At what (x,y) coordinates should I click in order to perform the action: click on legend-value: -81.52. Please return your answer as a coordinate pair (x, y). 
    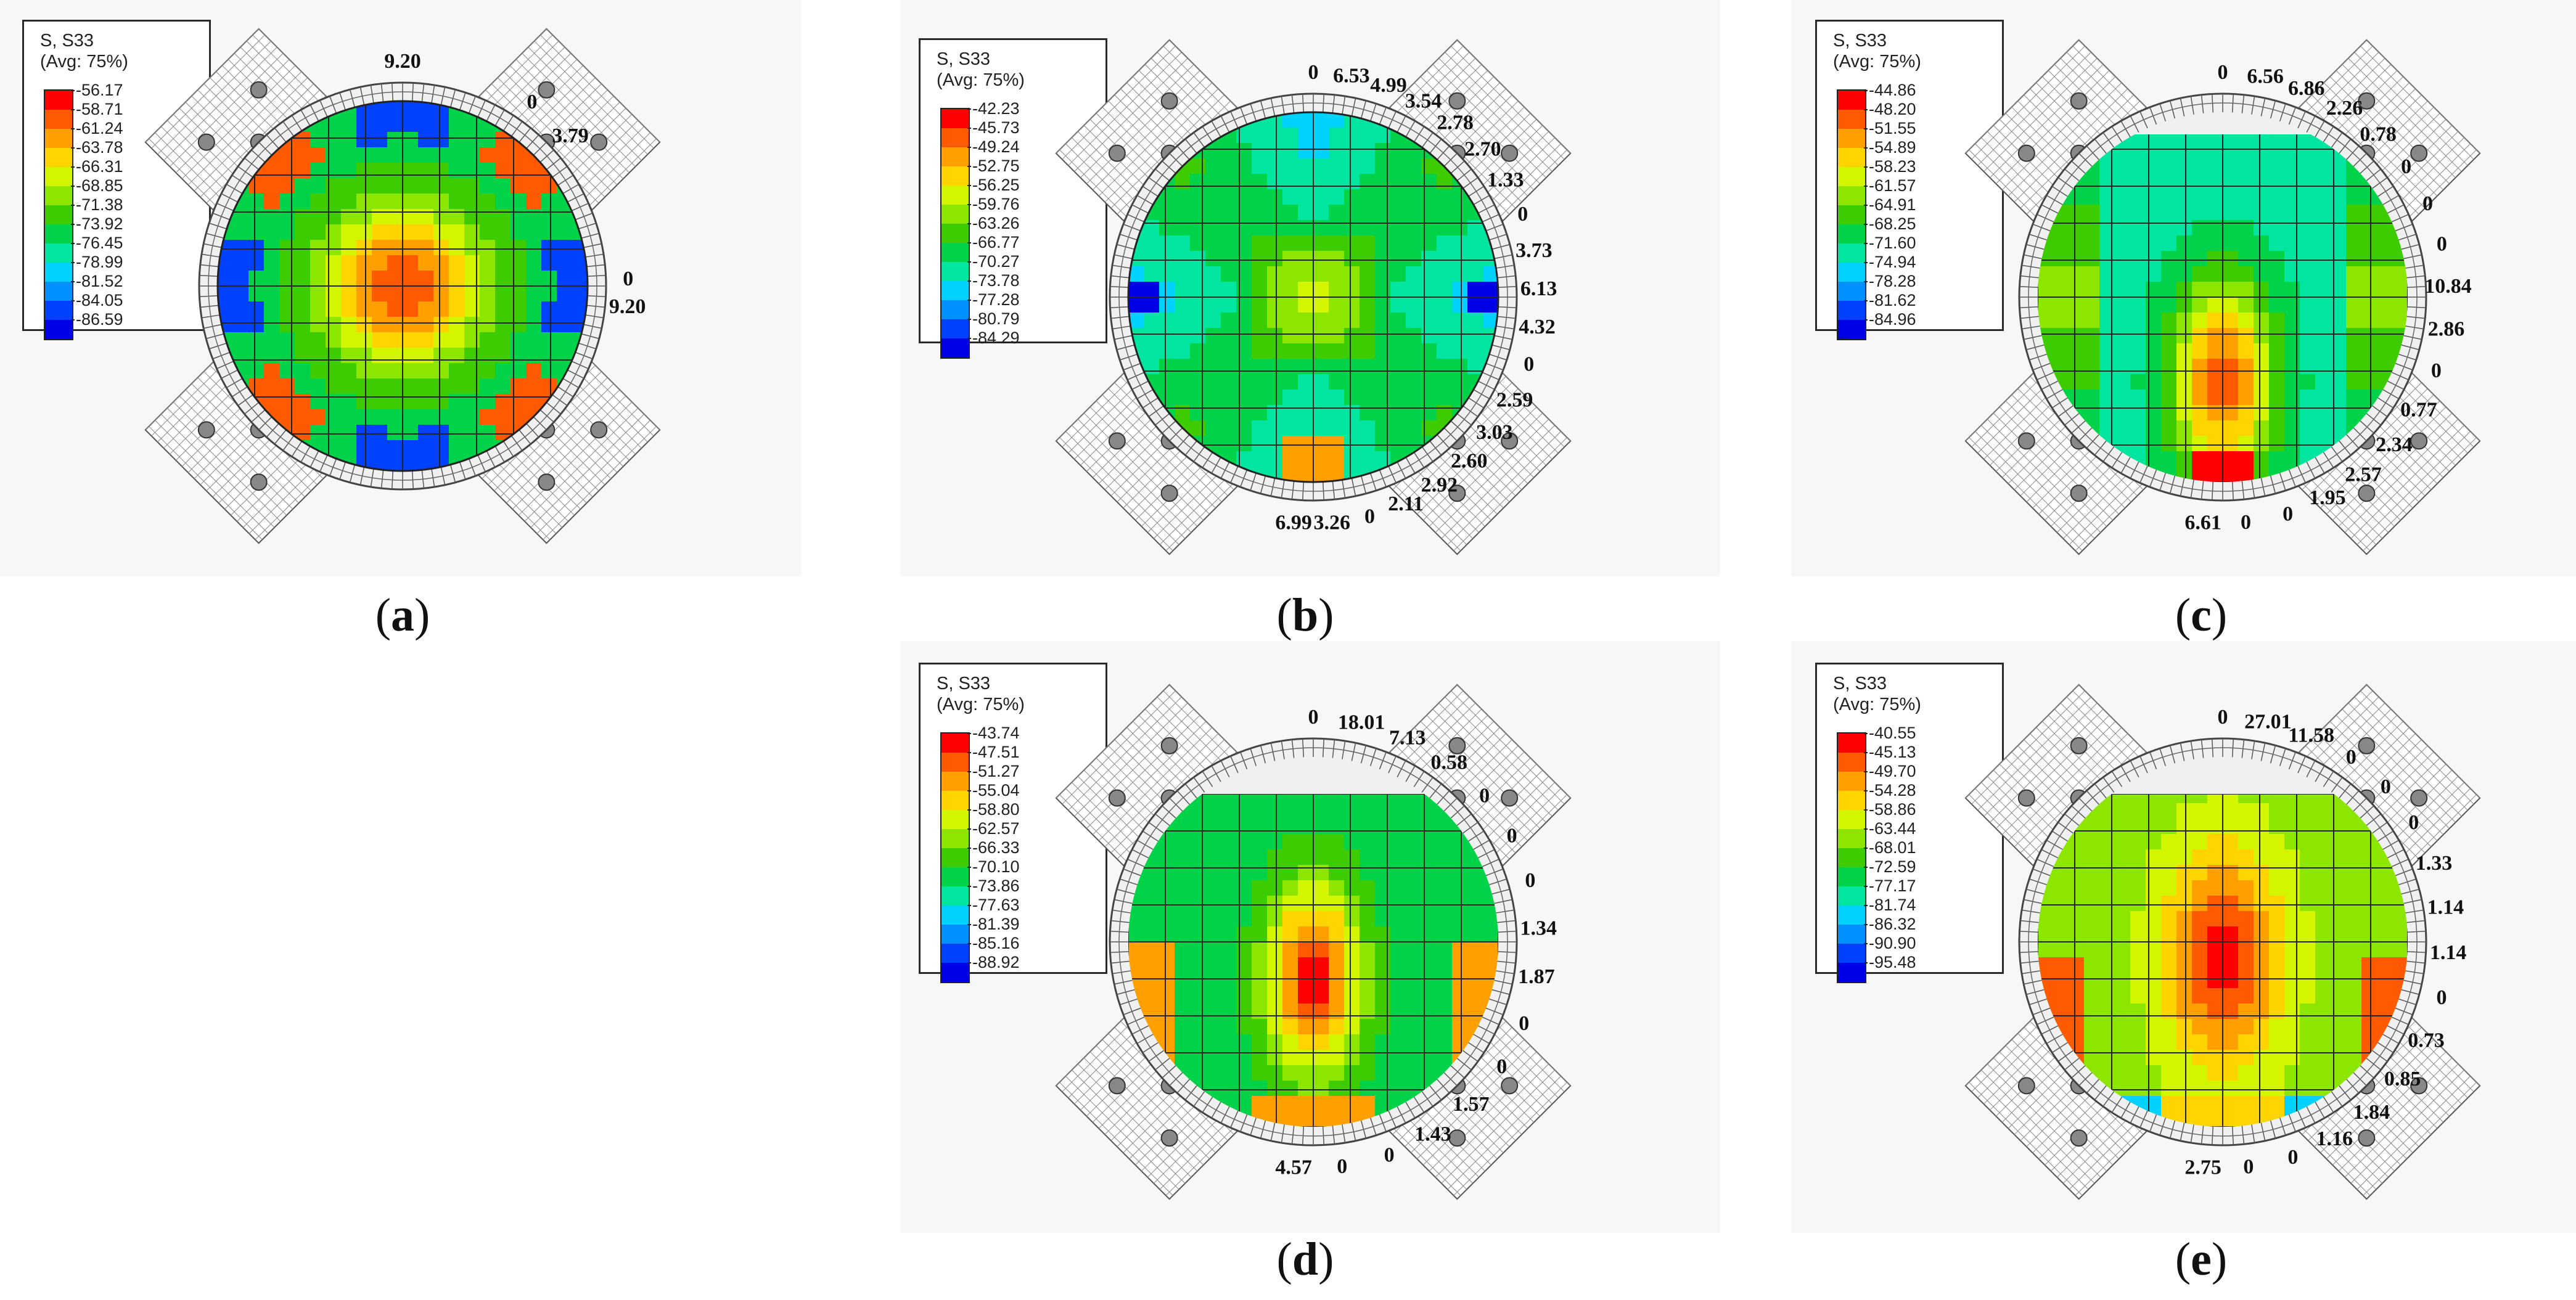
    Looking at the image, I should click on (97, 281).